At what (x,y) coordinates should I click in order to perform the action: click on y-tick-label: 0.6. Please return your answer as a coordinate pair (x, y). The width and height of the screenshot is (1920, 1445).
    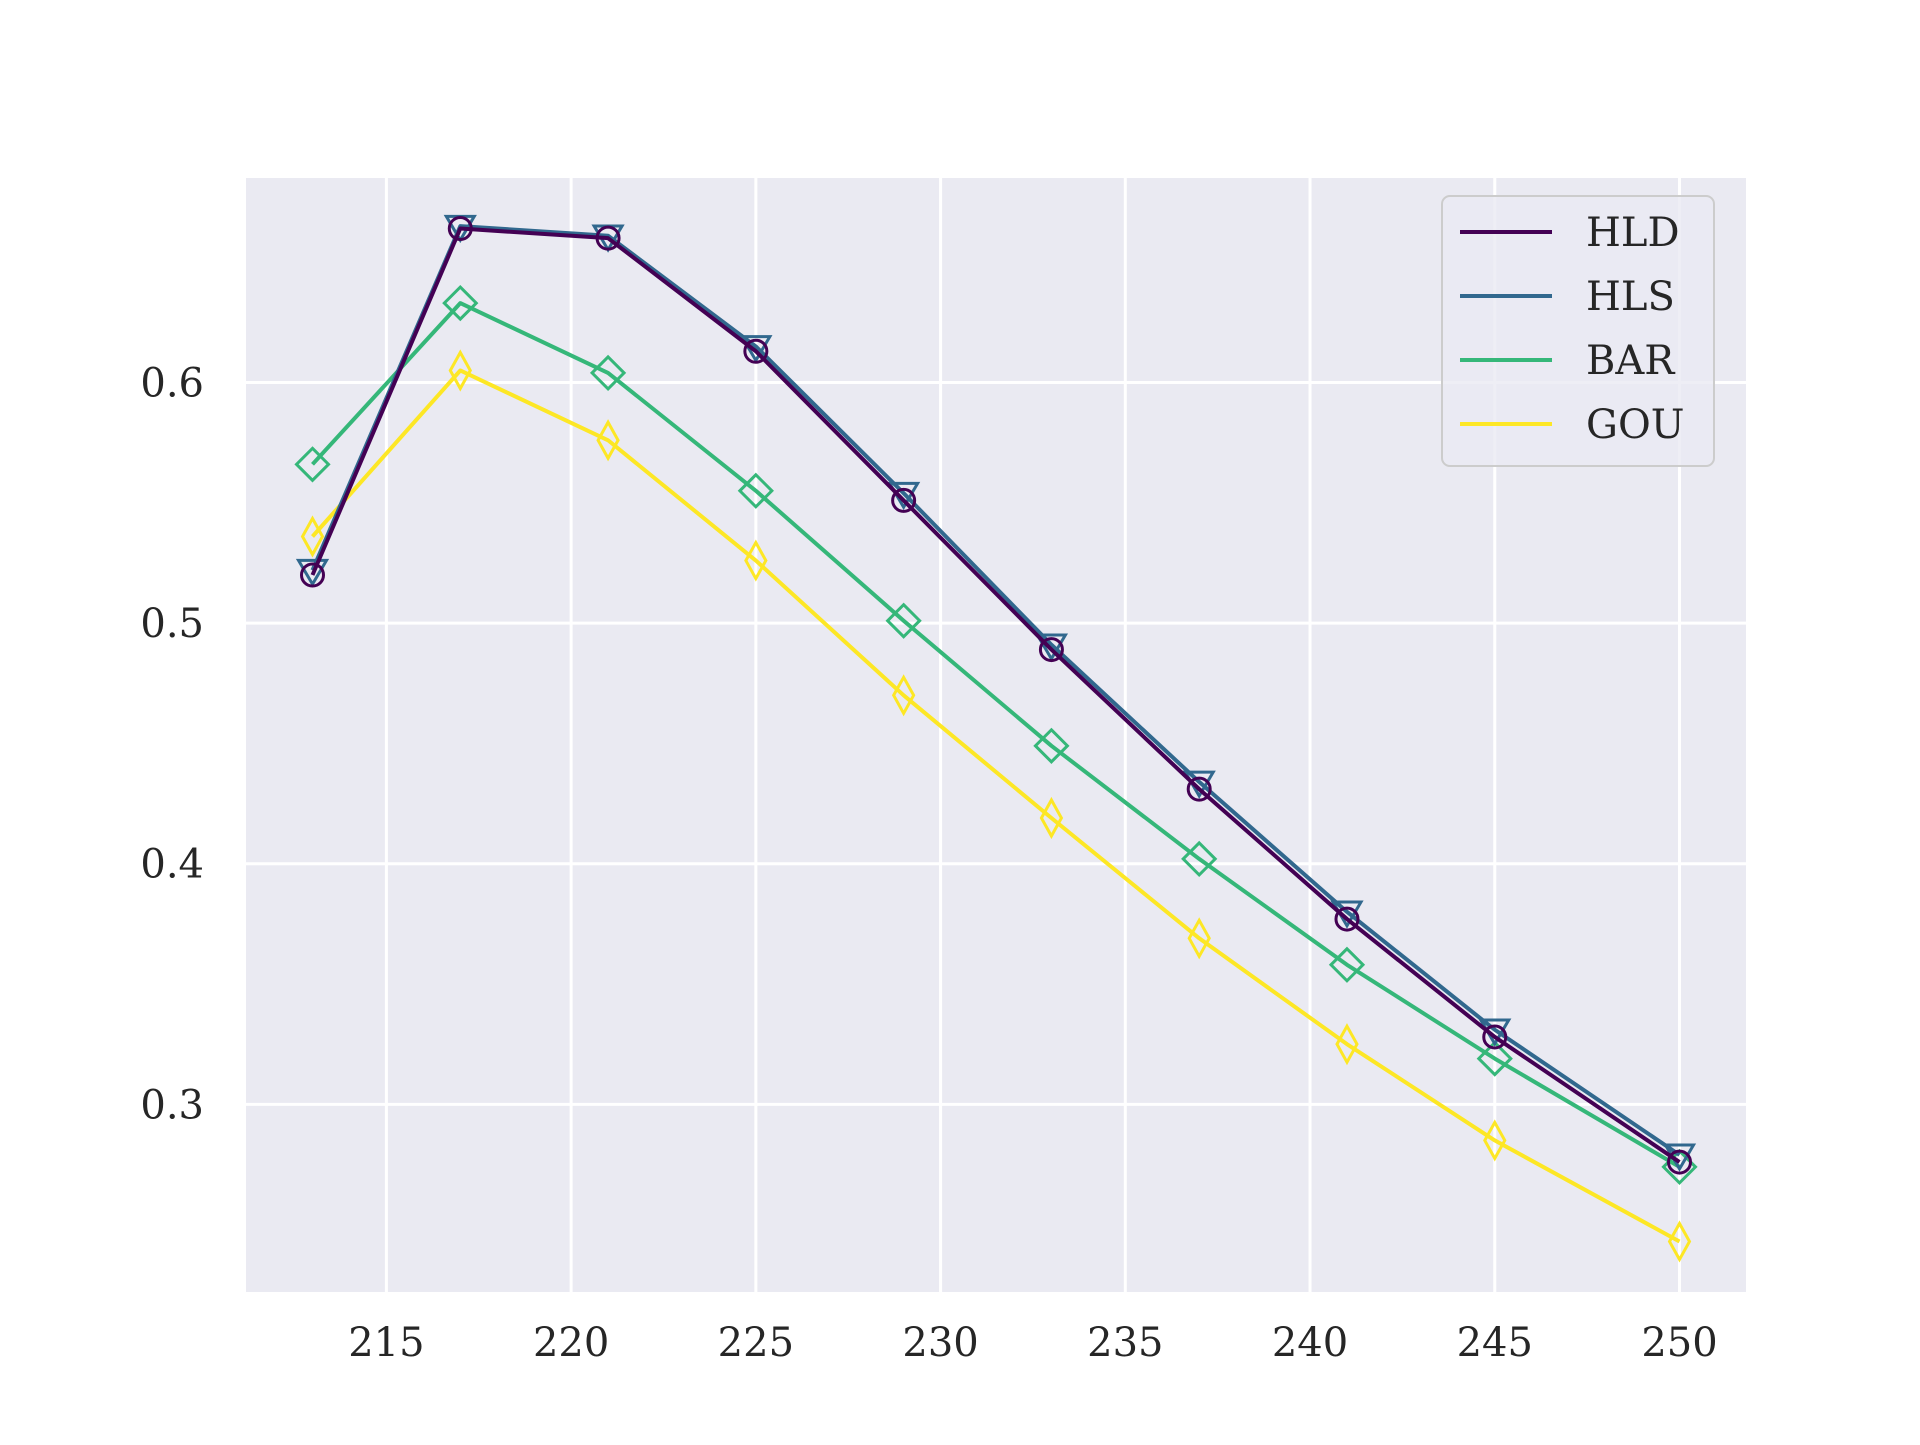
    Looking at the image, I should click on (172, 384).